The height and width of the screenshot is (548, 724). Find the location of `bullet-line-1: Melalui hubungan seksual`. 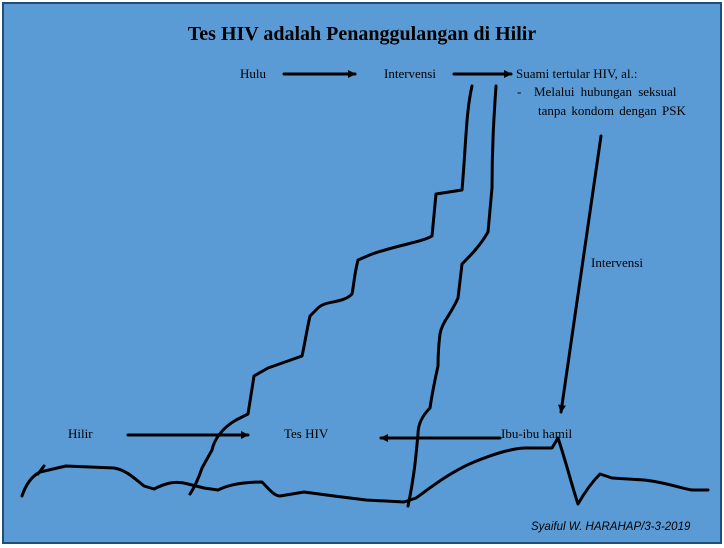

bullet-line-1: Melalui hubungan seksual is located at coordinates (605, 91).